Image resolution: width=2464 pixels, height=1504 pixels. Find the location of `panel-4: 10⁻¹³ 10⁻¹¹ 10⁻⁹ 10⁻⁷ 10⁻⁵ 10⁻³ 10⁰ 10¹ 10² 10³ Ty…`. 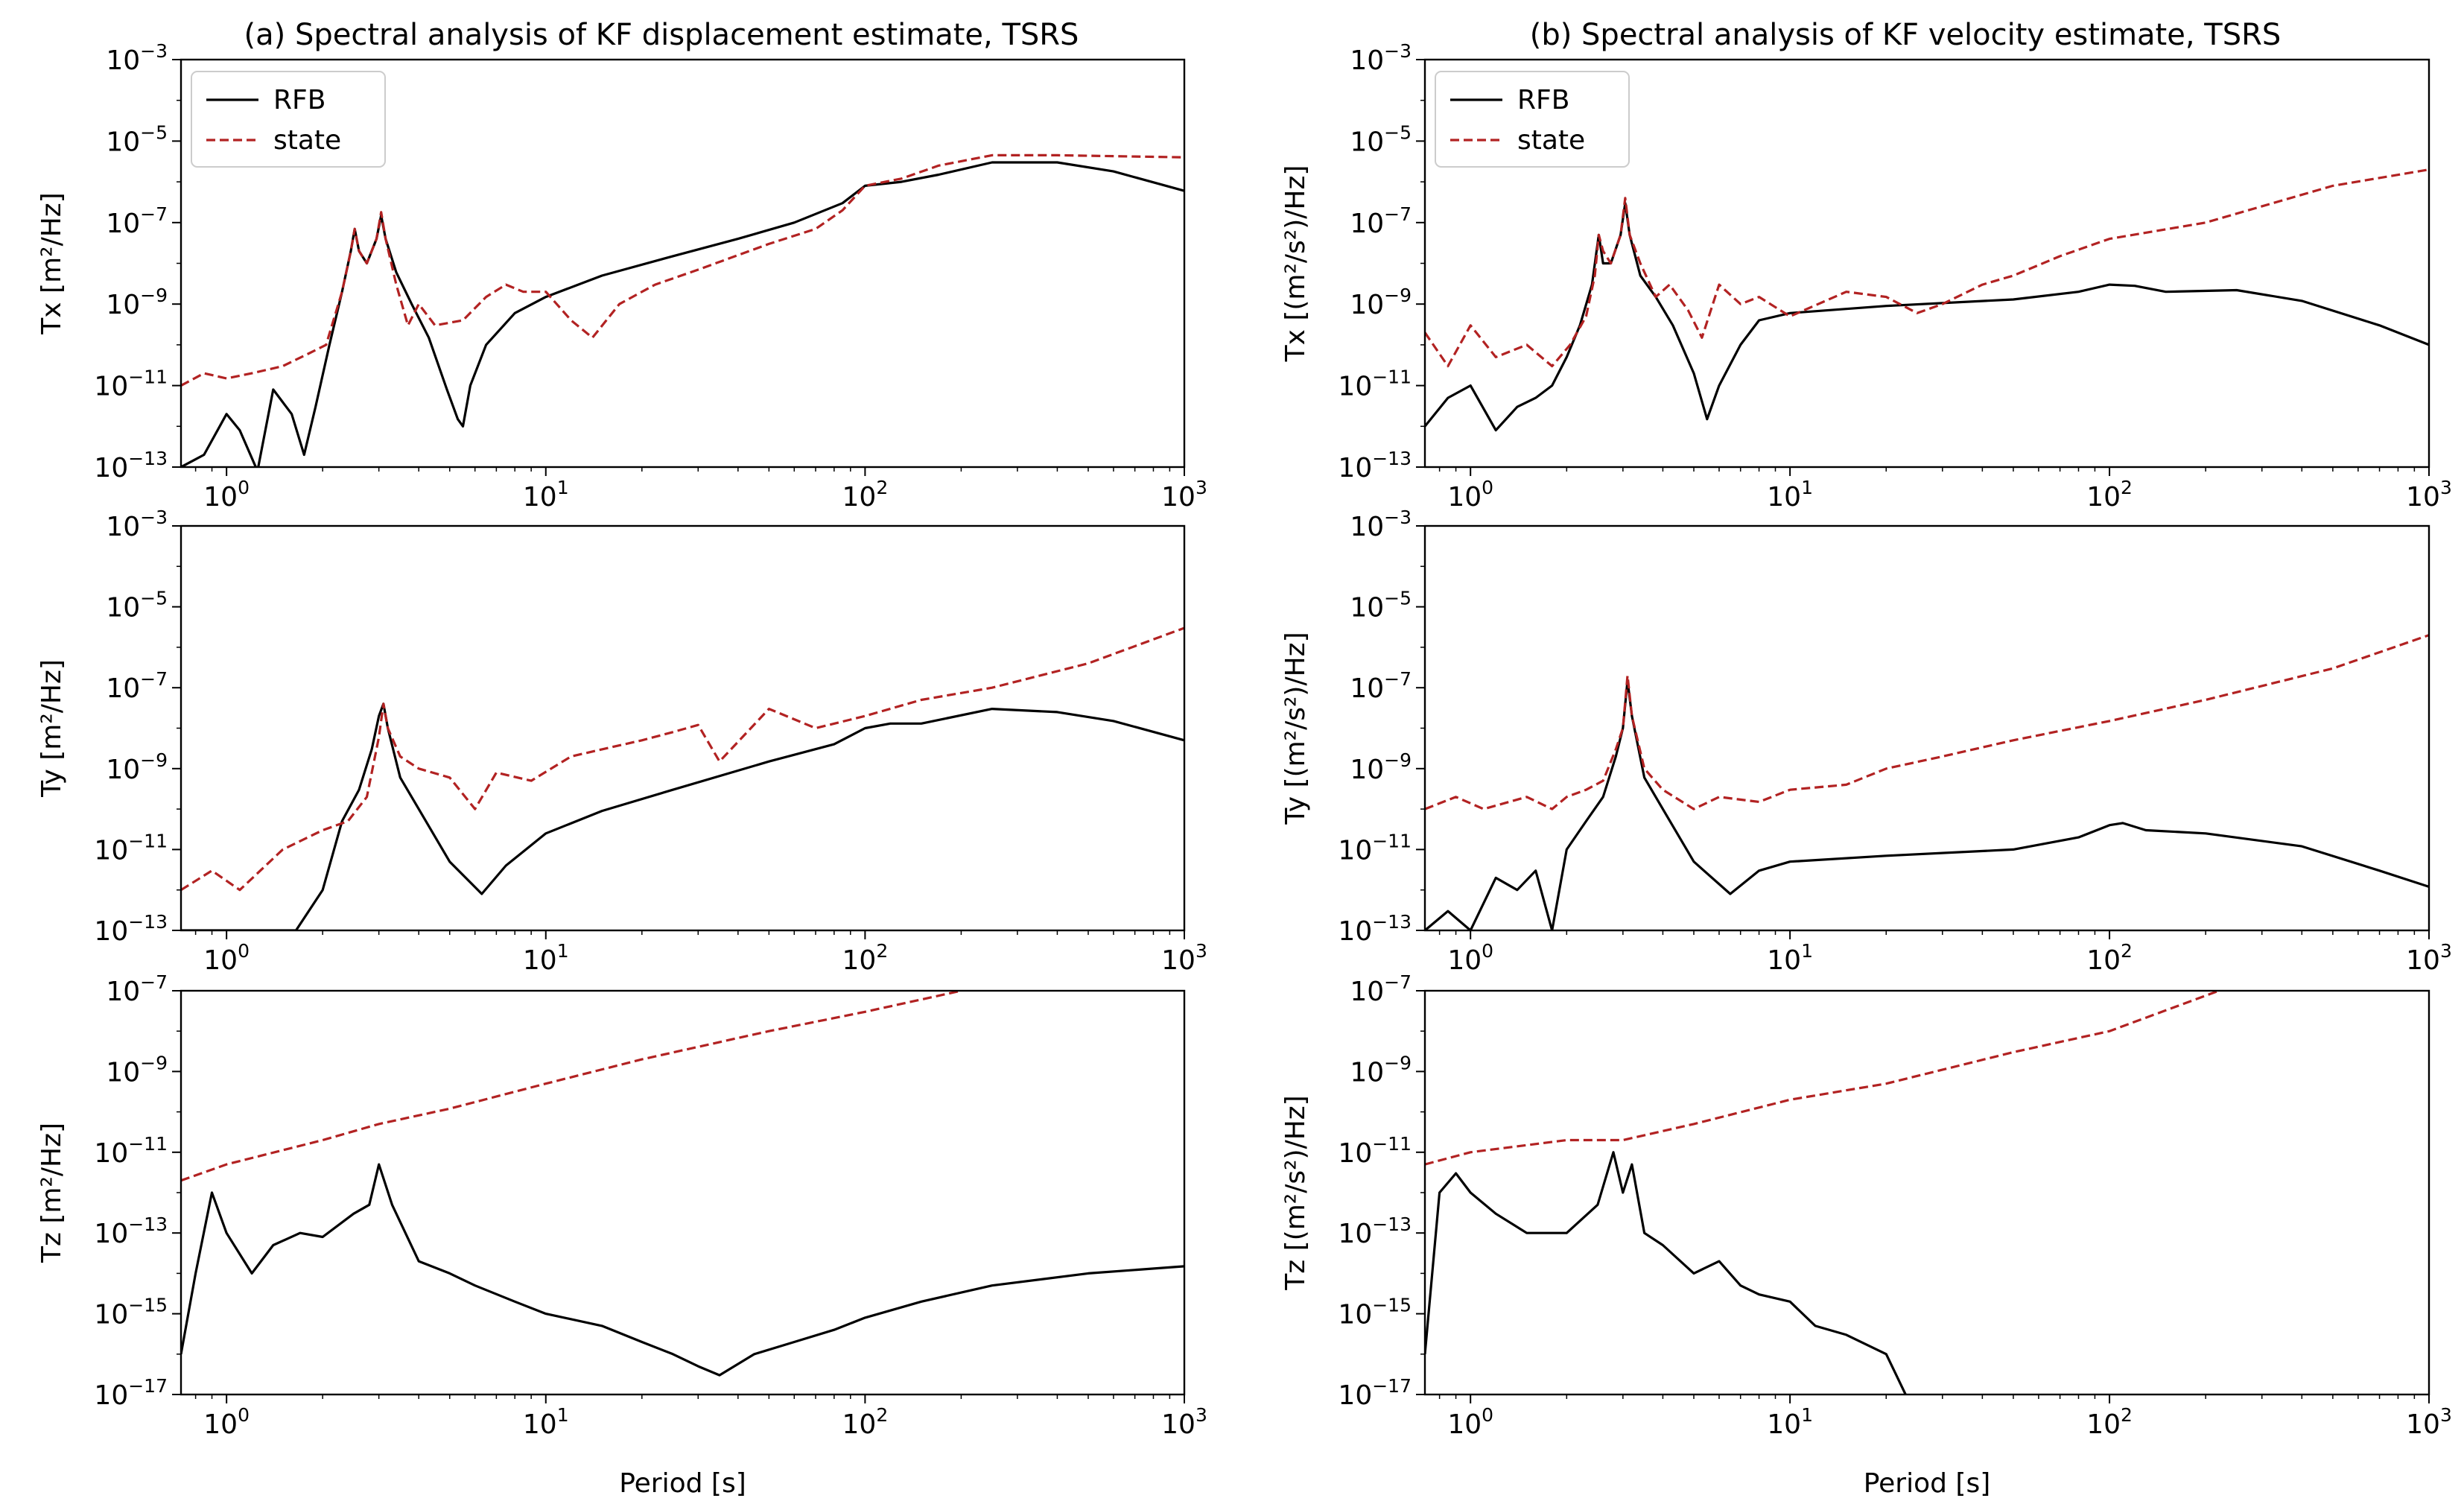

panel-4: 10⁻¹³ 10⁻¹¹ 10⁻⁹ 10⁻⁷ 10⁻⁵ 10⁻³ 10⁰ 10¹ 10² 10³ Ty… is located at coordinates (1866, 741).